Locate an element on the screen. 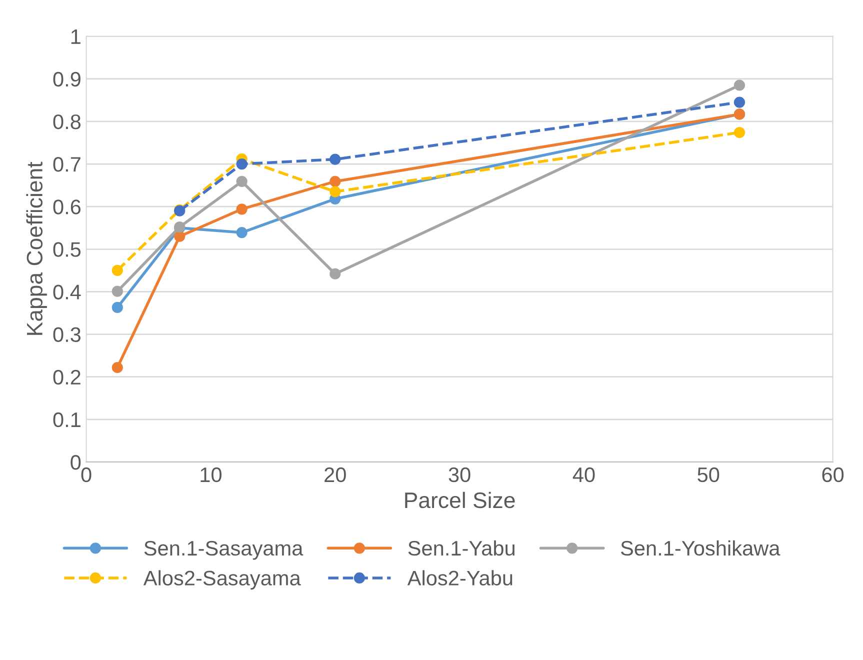  x-tick-label: 0 is located at coordinates (86, 474).